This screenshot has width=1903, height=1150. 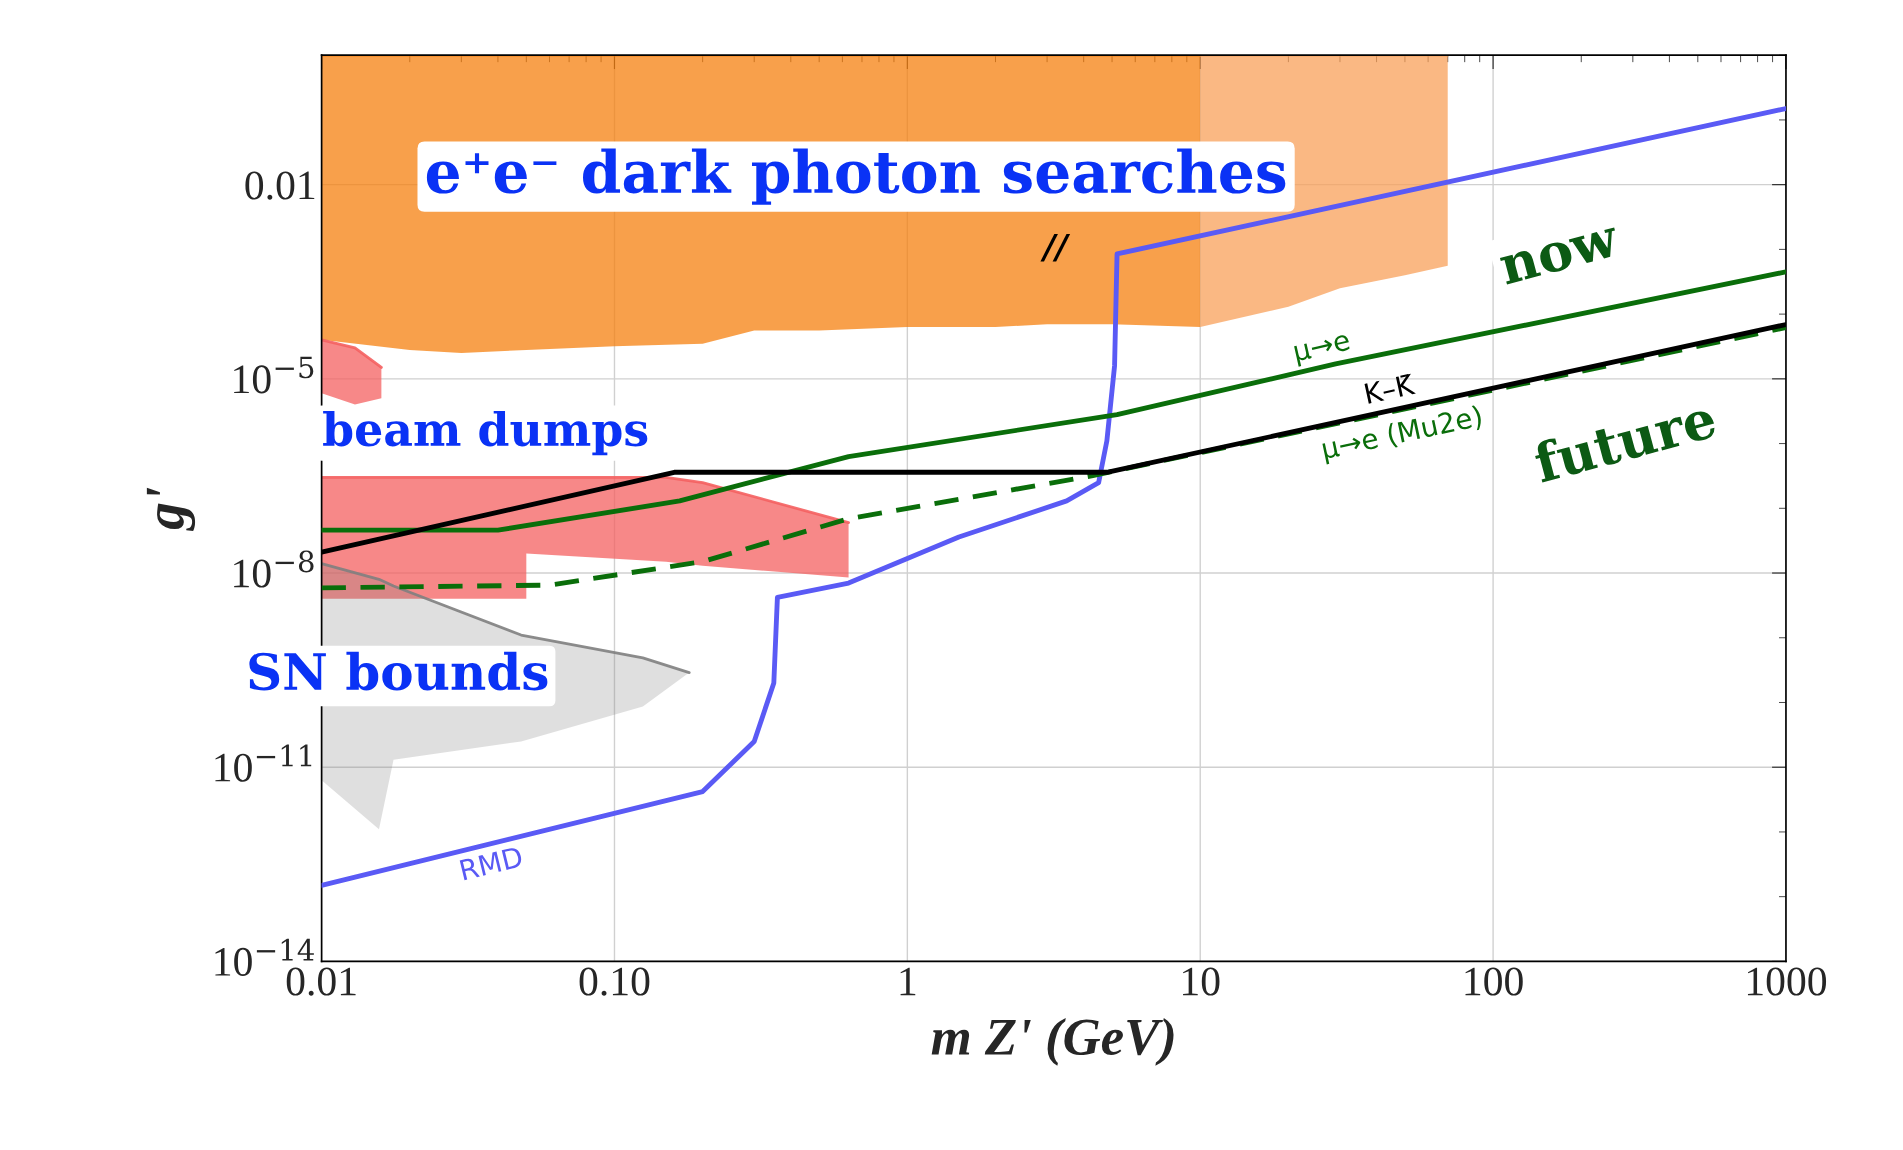 What do you see at coordinates (1390, 388) in the screenshot?
I see `text: K–K̄` at bounding box center [1390, 388].